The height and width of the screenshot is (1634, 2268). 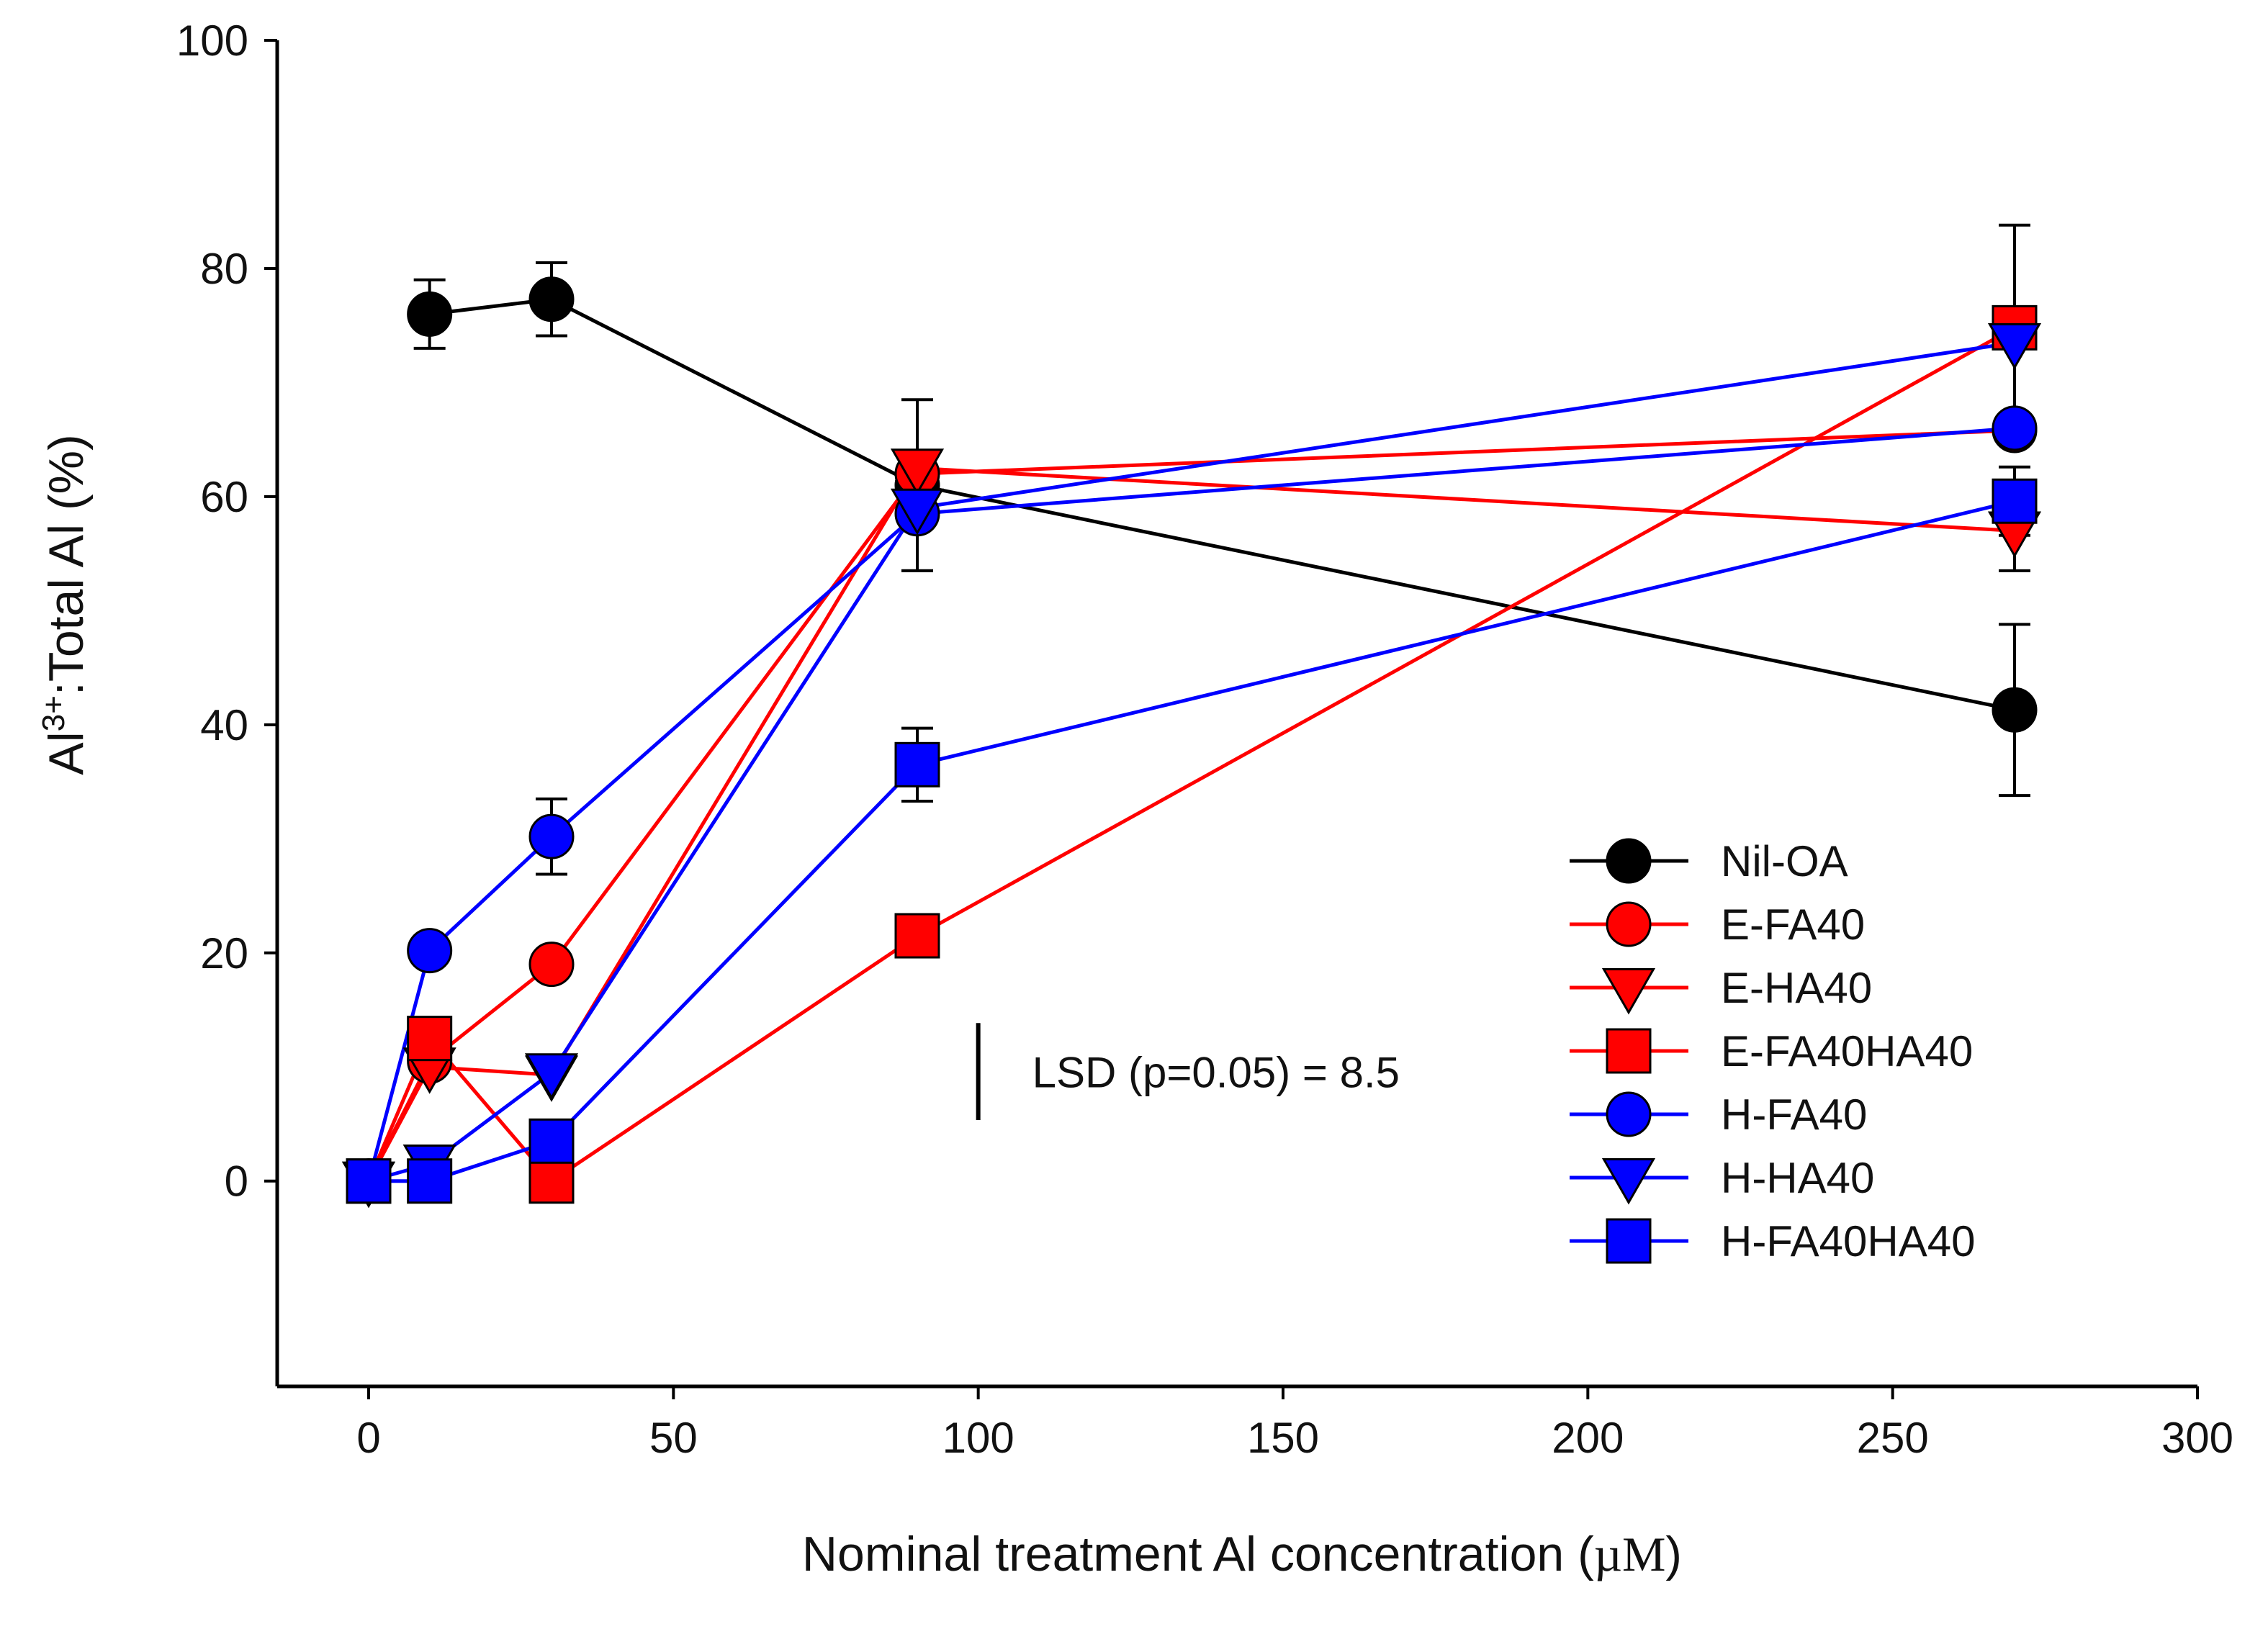 I want to click on y-axis-title-main: Al, so click(x=66, y=753).